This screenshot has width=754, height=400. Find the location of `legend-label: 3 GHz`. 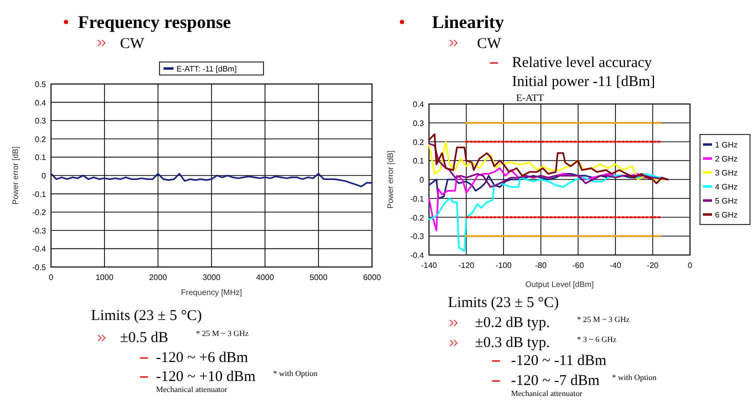

legend-label: 3 GHz is located at coordinates (726, 173).